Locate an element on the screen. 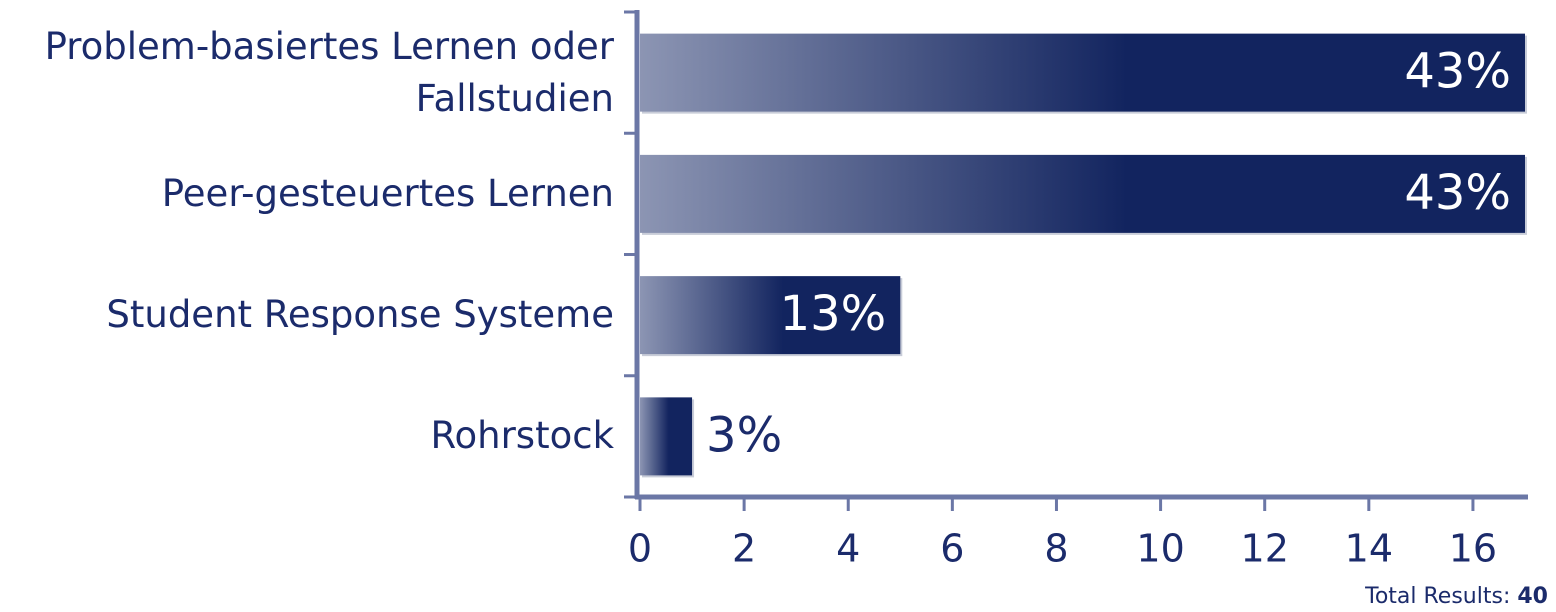  total-value: 40 is located at coordinates (1532, 596).